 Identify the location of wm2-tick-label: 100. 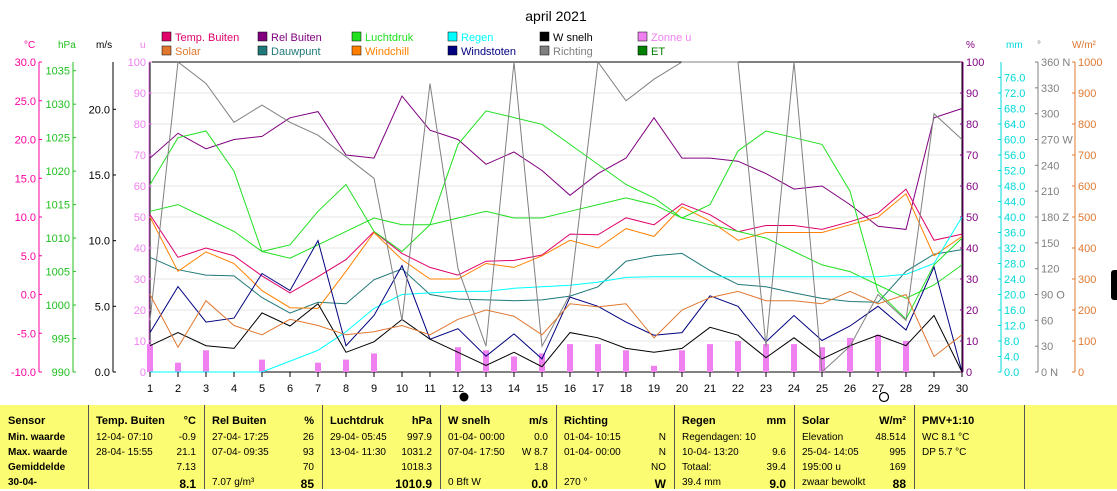
(1087, 342).